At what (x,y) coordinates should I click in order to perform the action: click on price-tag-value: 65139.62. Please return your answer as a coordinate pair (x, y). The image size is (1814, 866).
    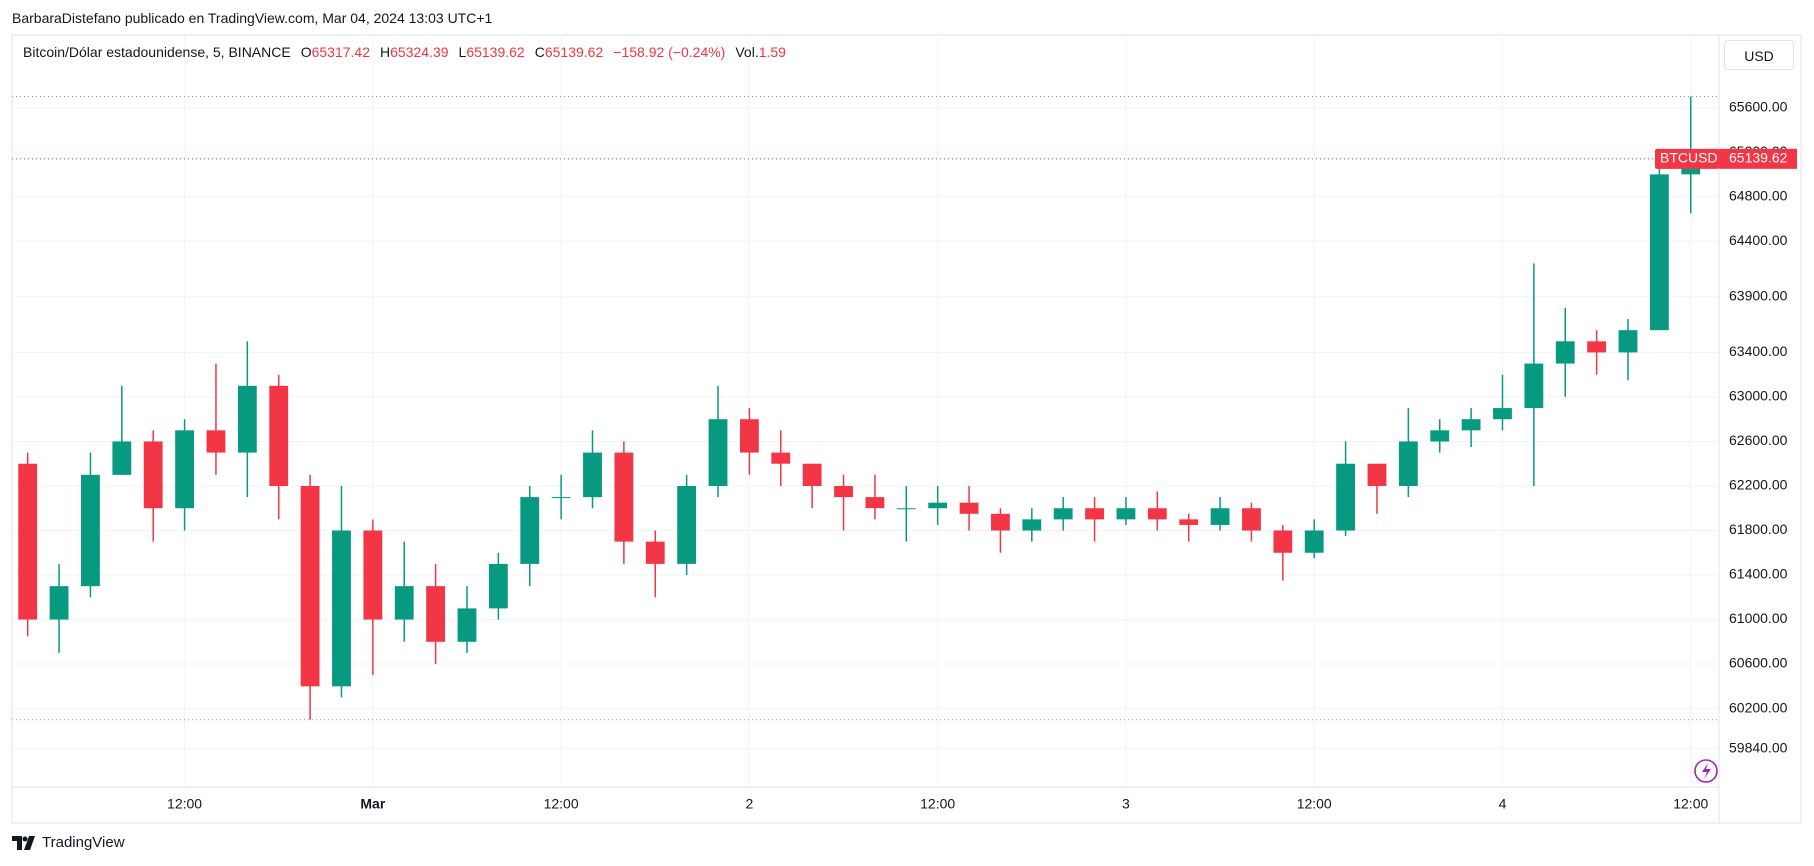
    Looking at the image, I should click on (1758, 158).